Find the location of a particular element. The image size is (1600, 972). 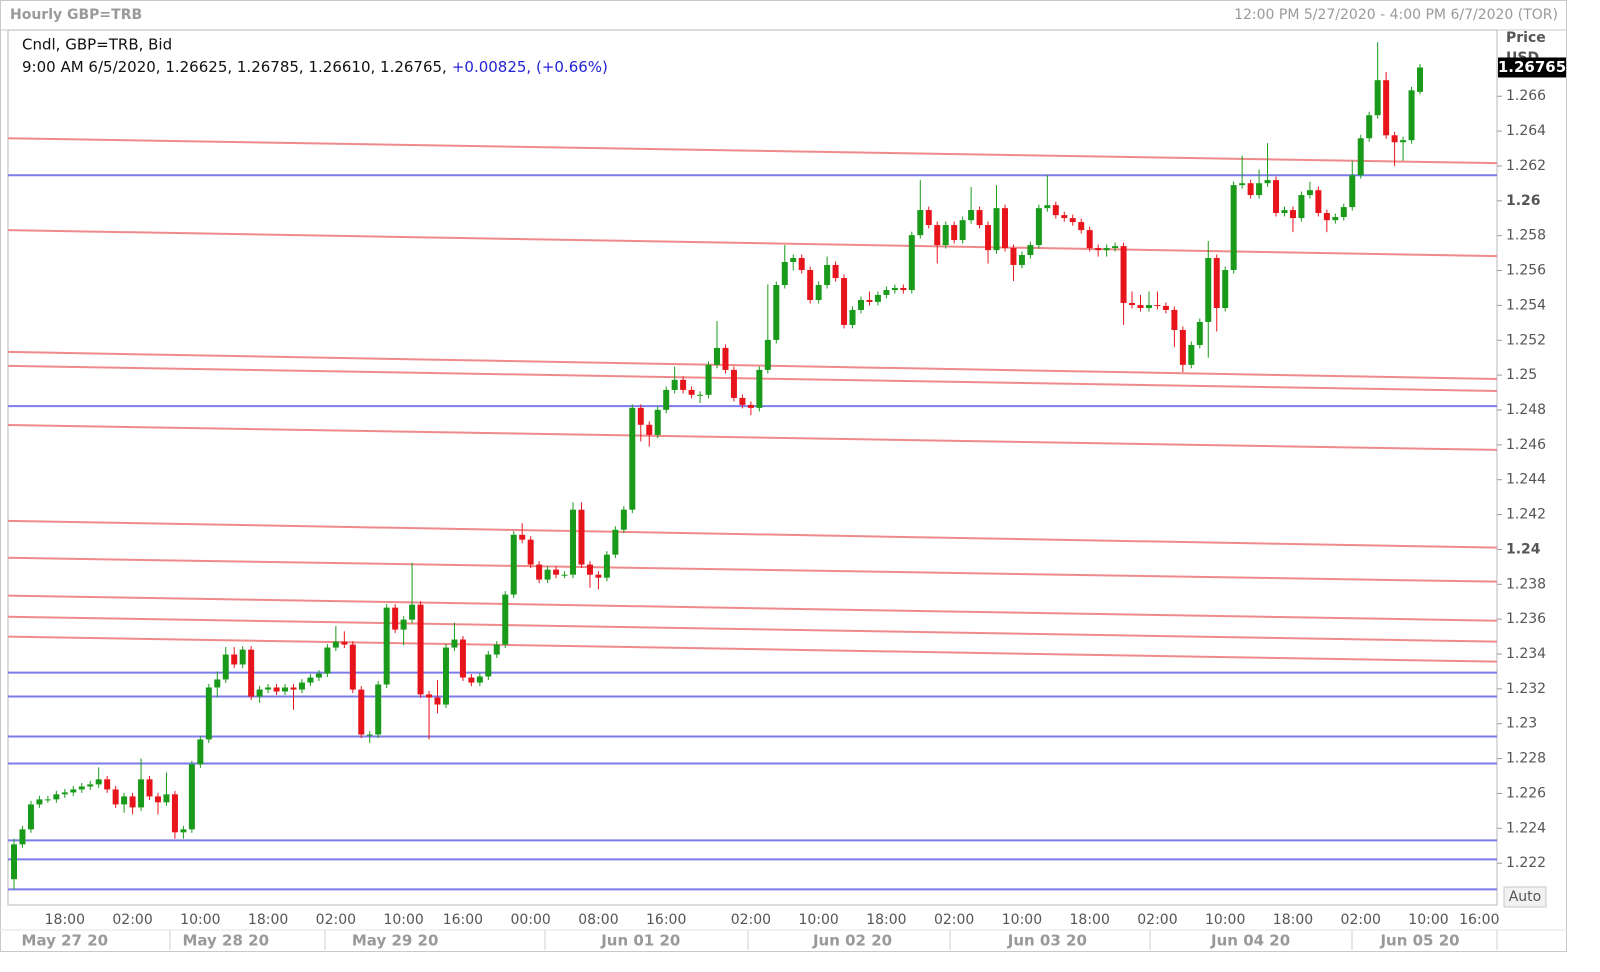

y-tick-label: 1.234 is located at coordinates (1526, 654).